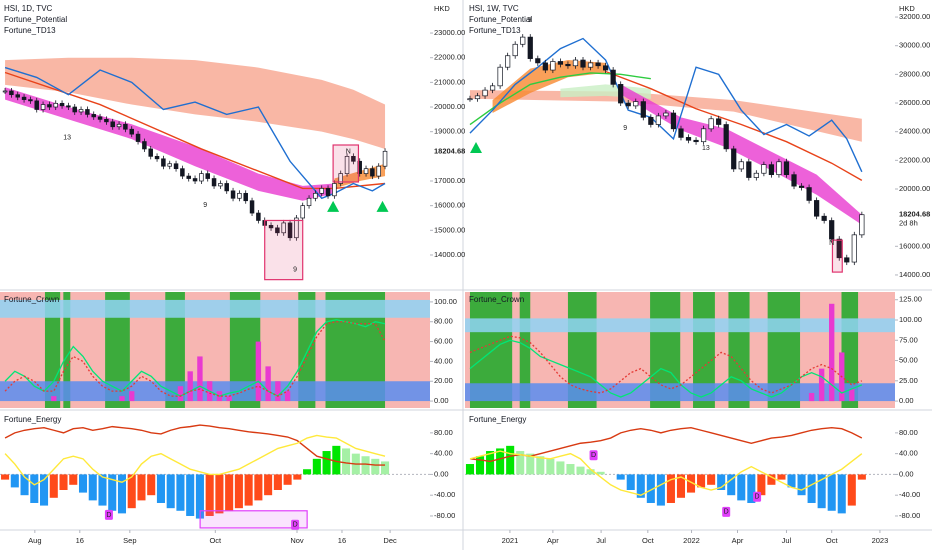  Describe the element at coordinates (706, 148) in the screenshot. I see `annotation: 13` at that location.